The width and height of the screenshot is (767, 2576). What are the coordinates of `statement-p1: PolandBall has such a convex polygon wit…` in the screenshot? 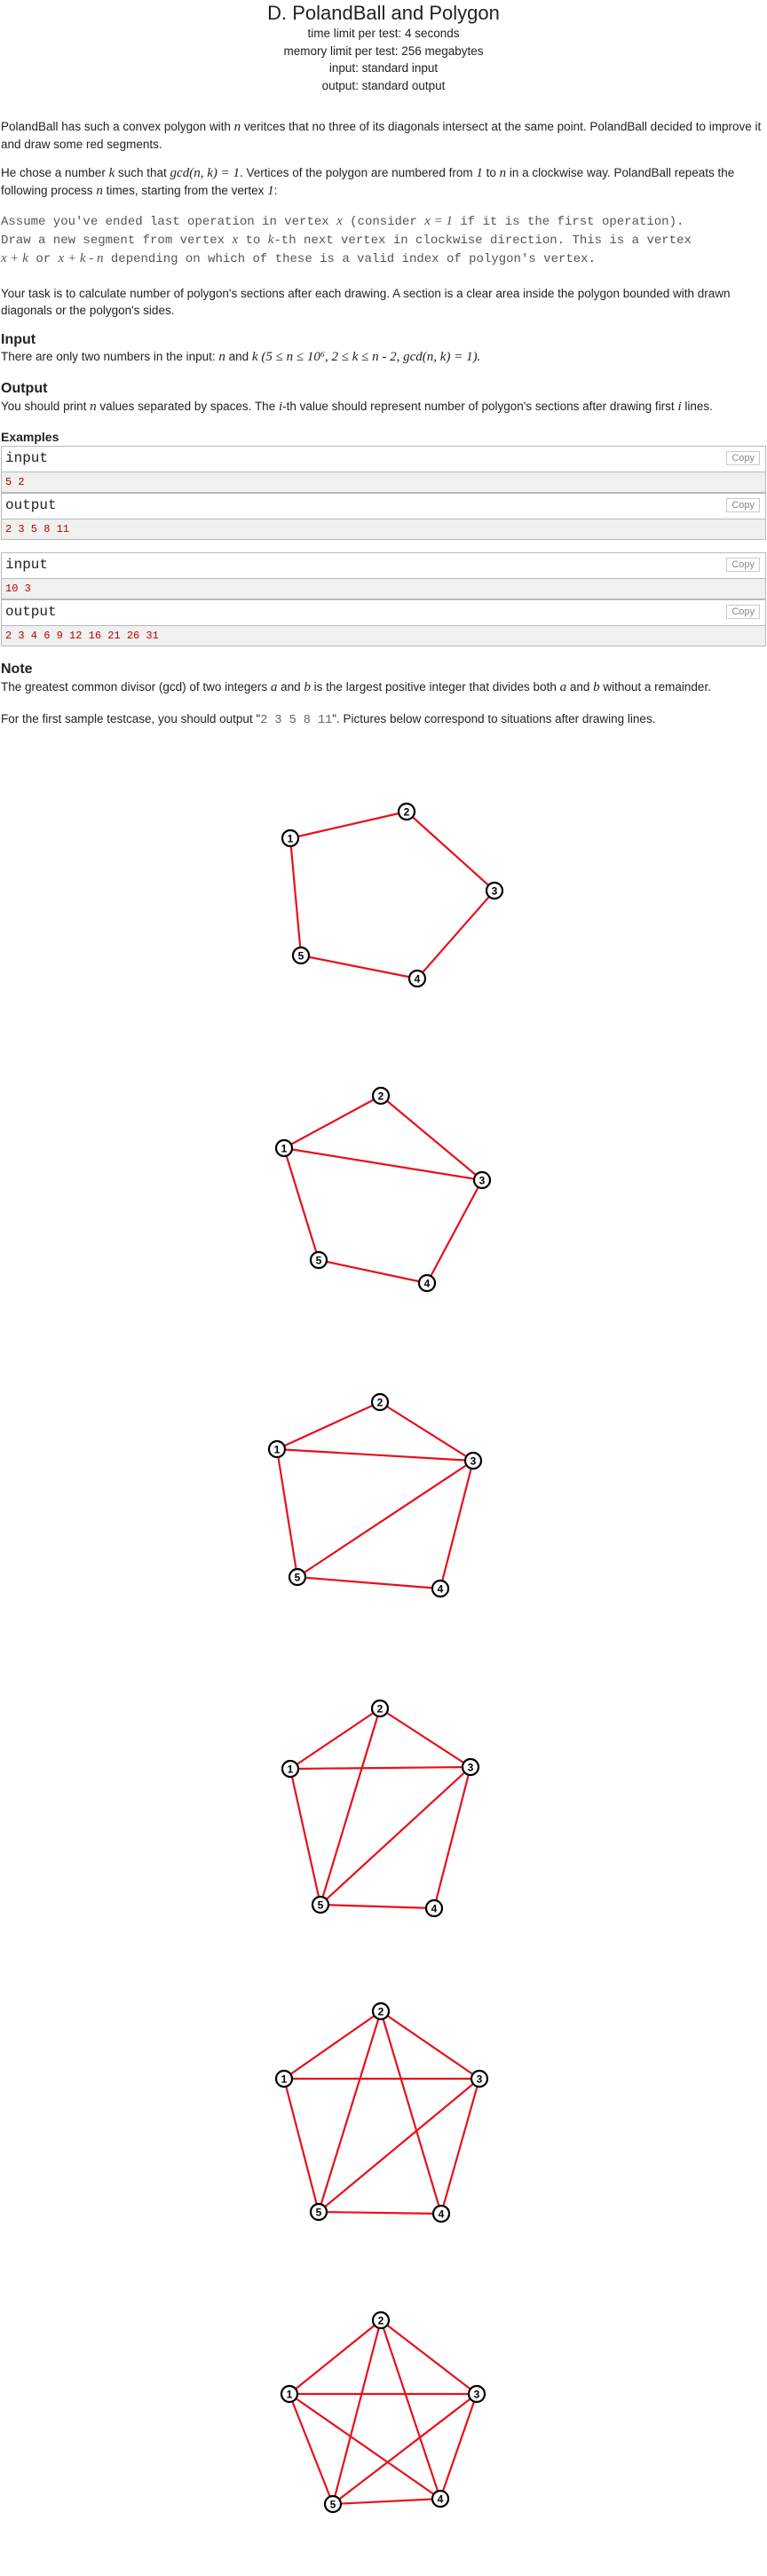 It's located at (381, 136).